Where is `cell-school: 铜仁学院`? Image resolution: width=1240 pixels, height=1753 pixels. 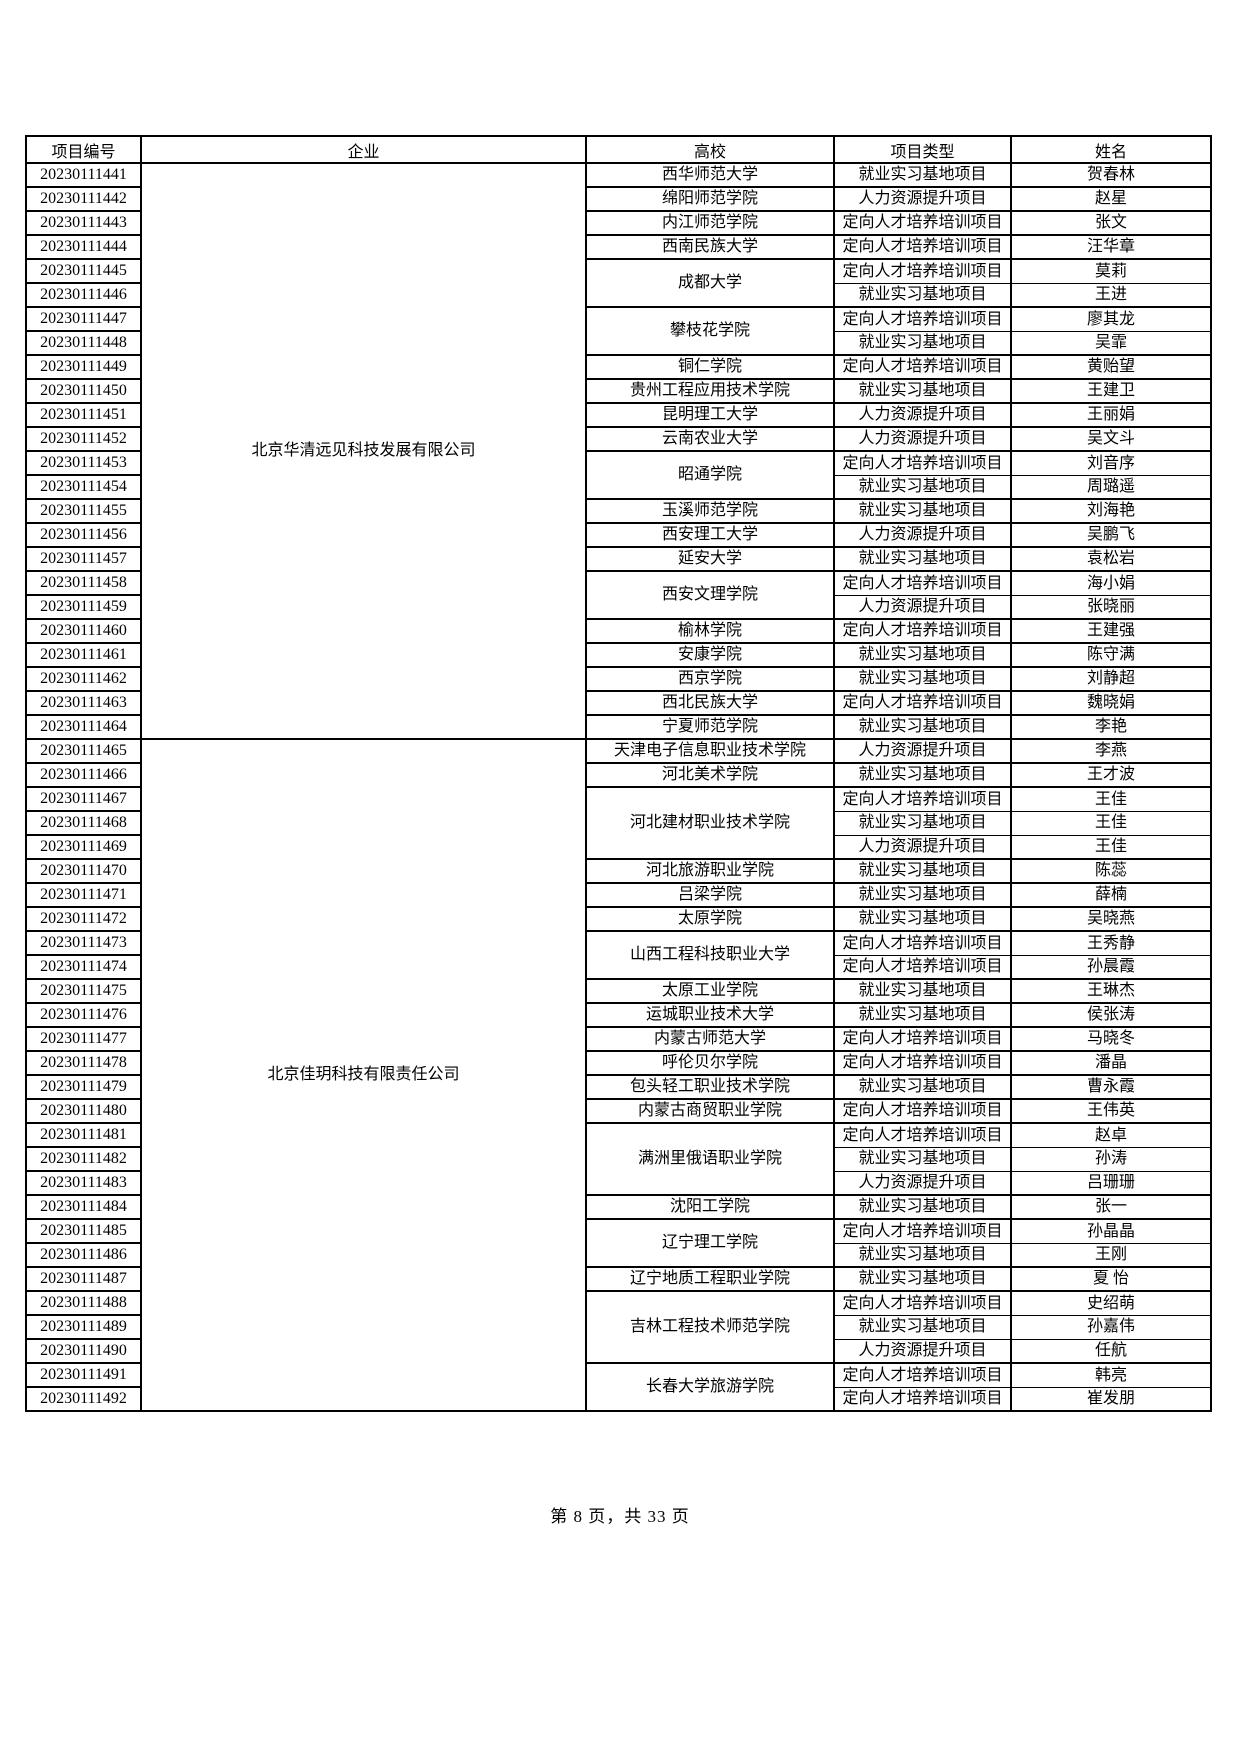
cell-school: 铜仁学院 is located at coordinates (710, 367).